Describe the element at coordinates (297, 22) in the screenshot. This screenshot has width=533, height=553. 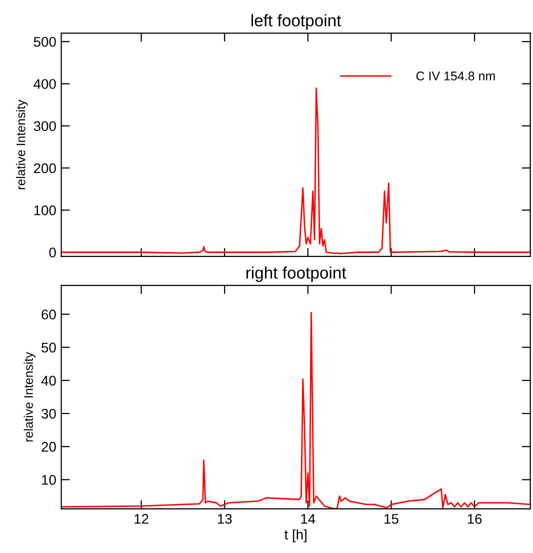
I see `chart-title: left footpoint` at that location.